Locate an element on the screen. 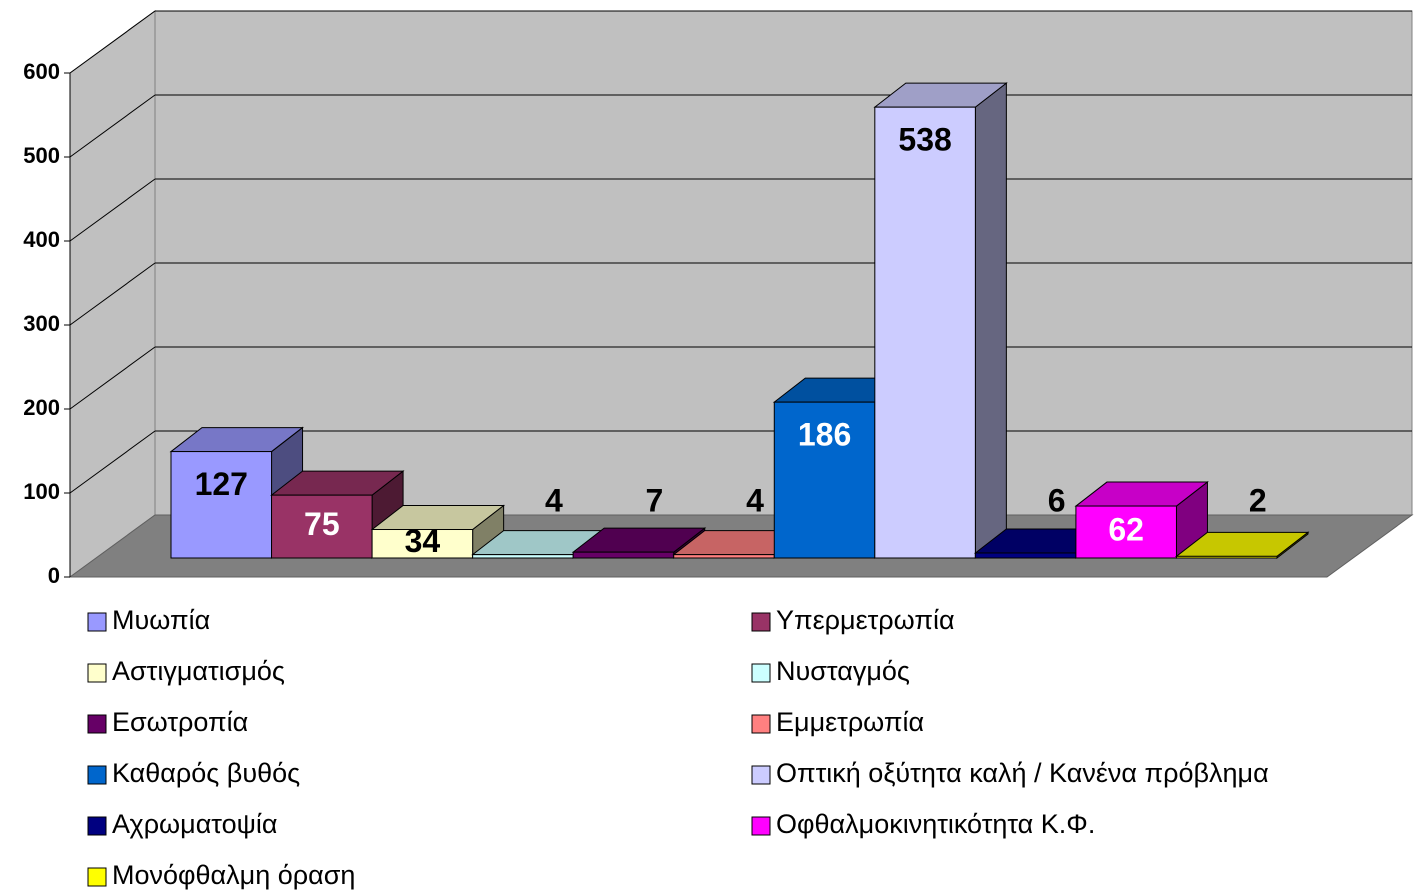 The height and width of the screenshot is (895, 1419). data-label: 7 is located at coordinates (655, 500).